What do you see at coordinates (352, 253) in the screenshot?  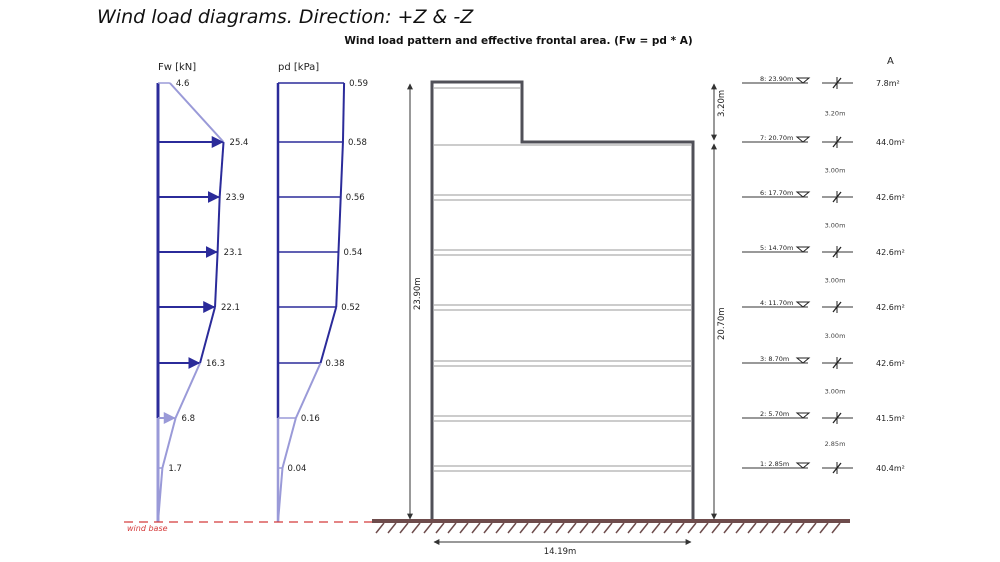 I see `pd-value-label: 0.54` at bounding box center [352, 253].